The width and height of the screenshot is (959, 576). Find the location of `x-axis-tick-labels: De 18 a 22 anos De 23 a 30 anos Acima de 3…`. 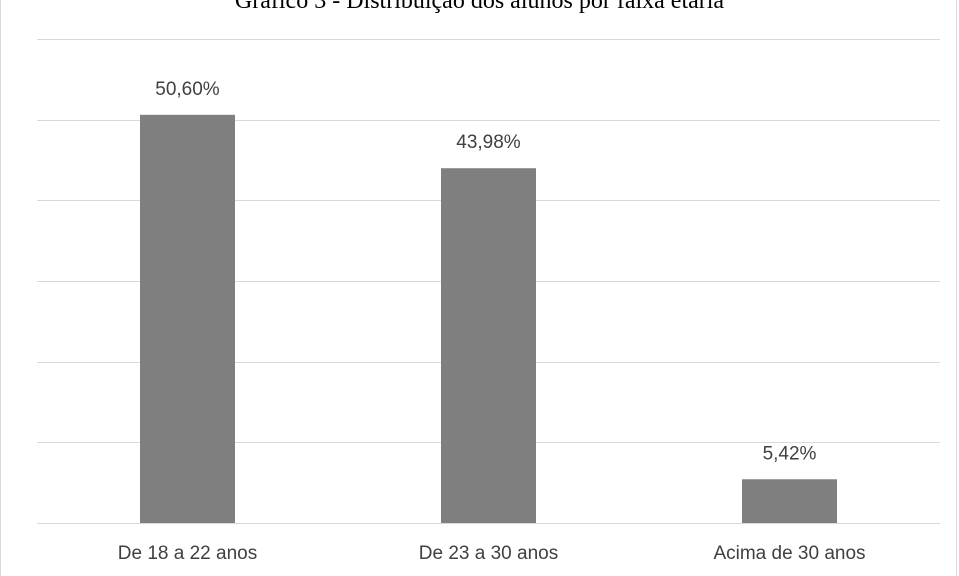

x-axis-tick-labels: De 18 a 22 anos De 23 a 30 anos Acima de 3… is located at coordinates (492, 553).